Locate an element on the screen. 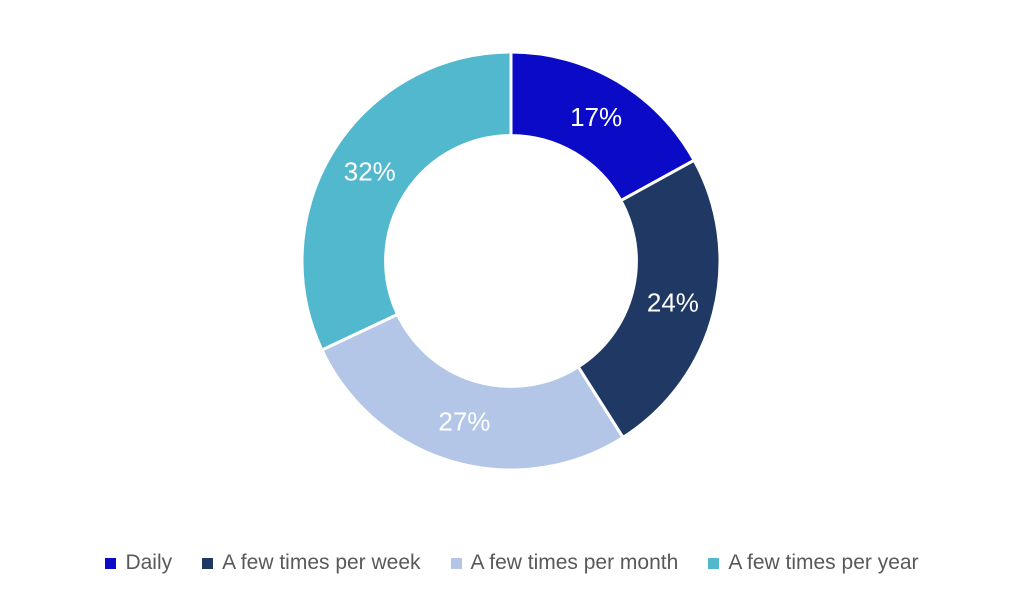 This screenshot has height=595, width=1024. legend-label: A few times per year is located at coordinates (823, 563).